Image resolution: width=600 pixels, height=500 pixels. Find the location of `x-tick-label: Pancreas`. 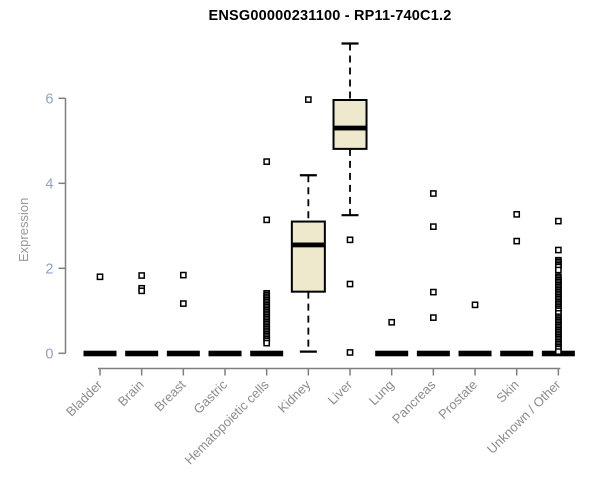

x-tick-label: Pancreas is located at coordinates (414, 402).